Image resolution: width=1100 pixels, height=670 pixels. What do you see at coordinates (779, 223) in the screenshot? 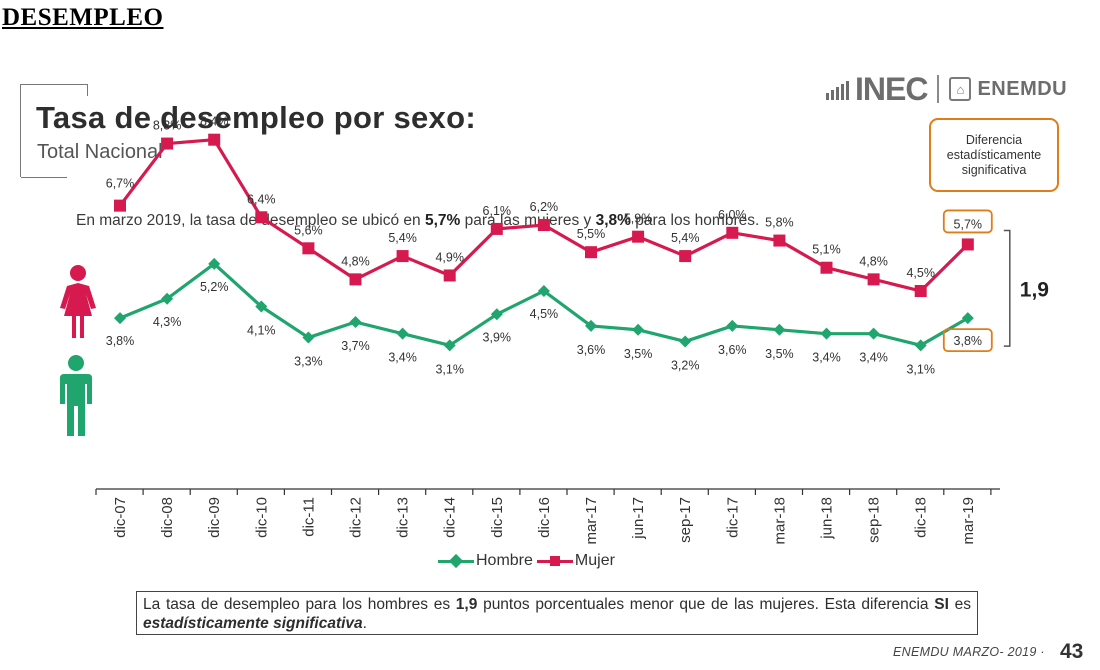
I see `mujer-label-mar-18: 5,8%` at bounding box center [779, 223].